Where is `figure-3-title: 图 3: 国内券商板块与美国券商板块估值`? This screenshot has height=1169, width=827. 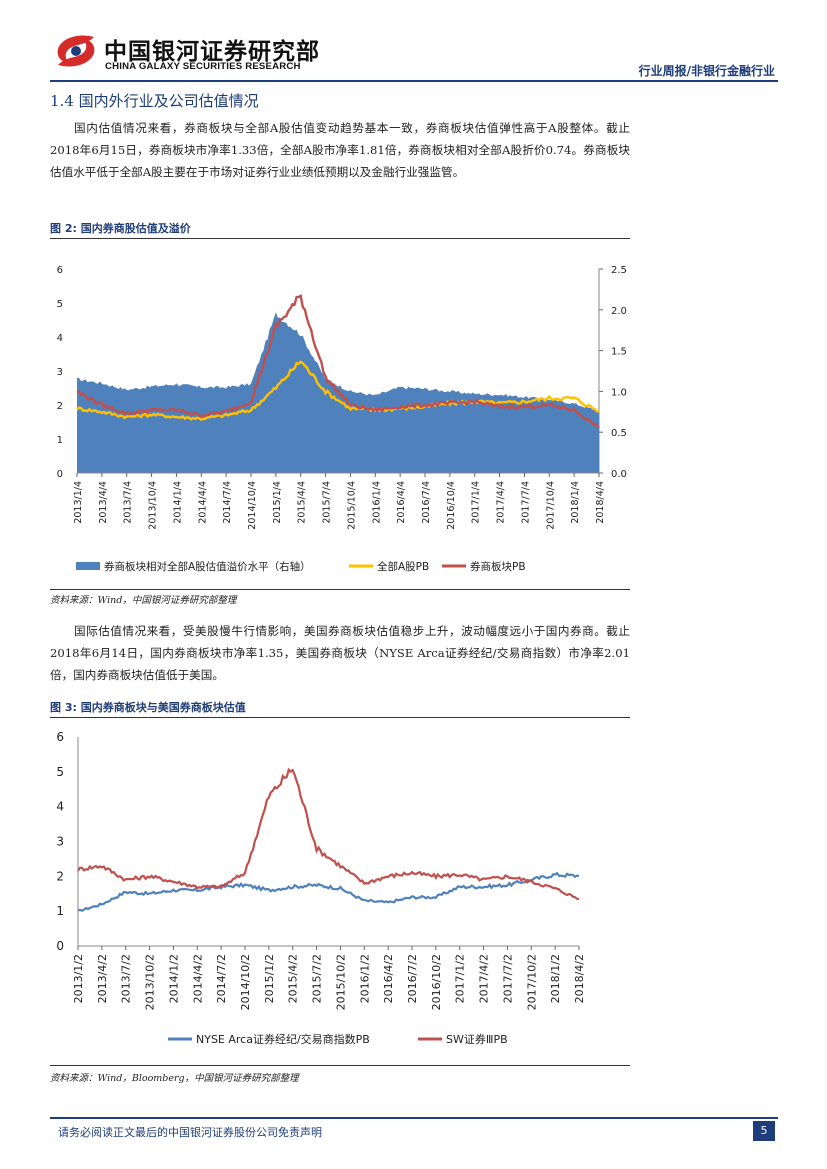
figure-3-title: 图 3: 国内券商板块与美国券商板块估值 is located at coordinates (148, 707).